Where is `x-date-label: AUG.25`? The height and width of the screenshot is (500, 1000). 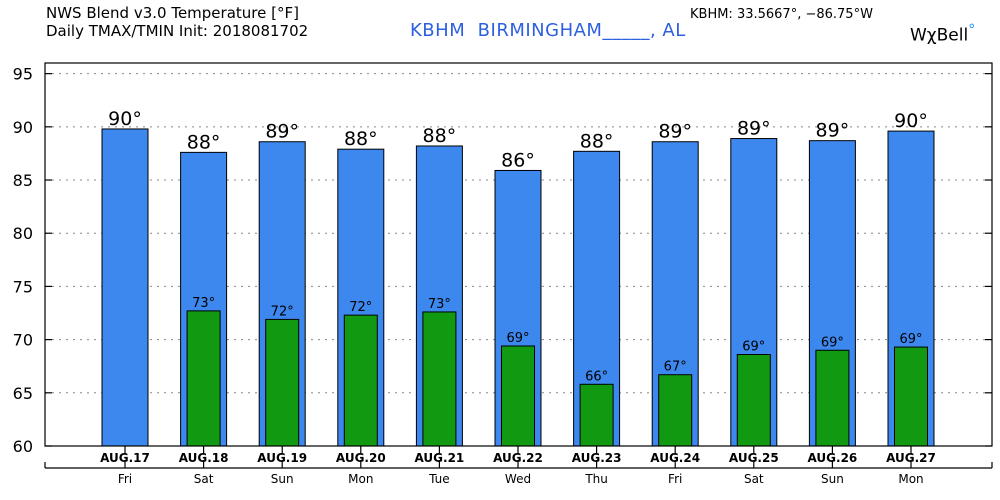
x-date-label: AUG.25 is located at coordinates (754, 458).